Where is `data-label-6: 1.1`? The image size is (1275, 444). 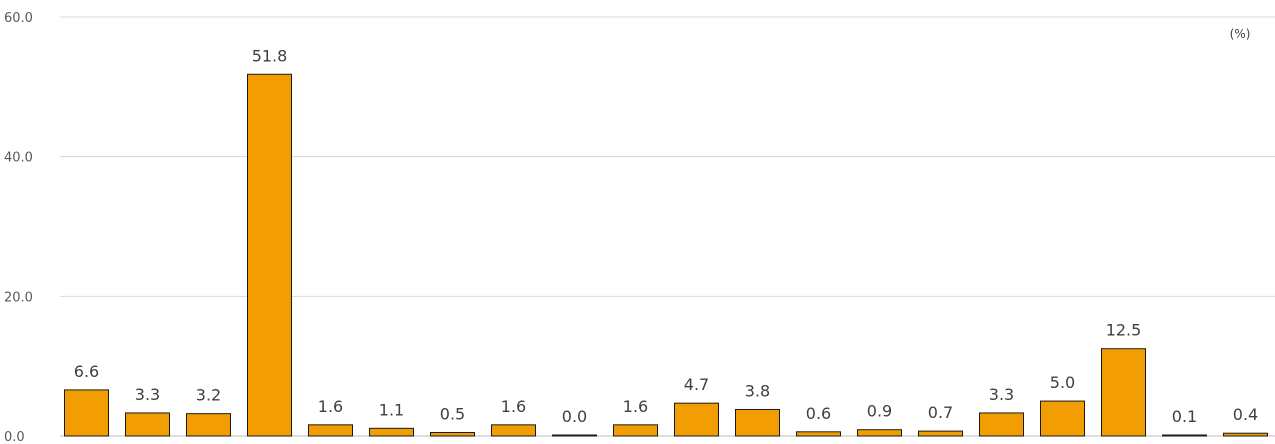 data-label-6: 1.1 is located at coordinates (391, 409).